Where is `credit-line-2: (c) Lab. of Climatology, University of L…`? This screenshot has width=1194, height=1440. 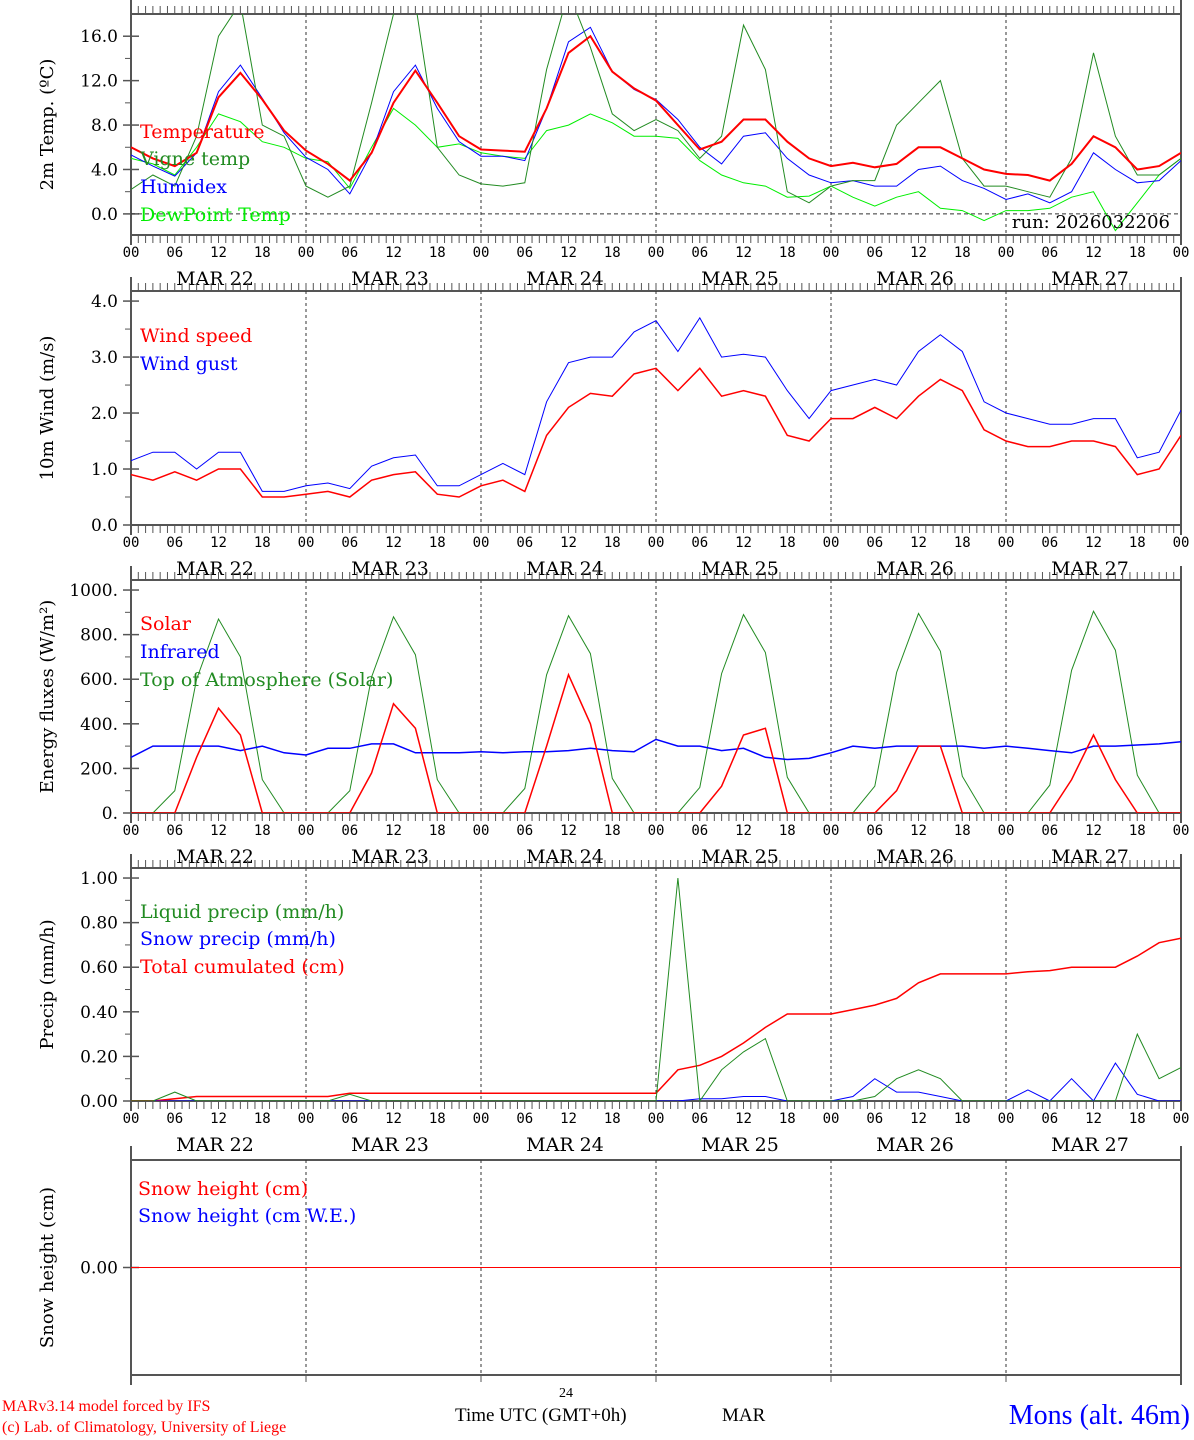
credit-line-2: (c) Lab. of Climatology, University of L… is located at coordinates (144, 1427).